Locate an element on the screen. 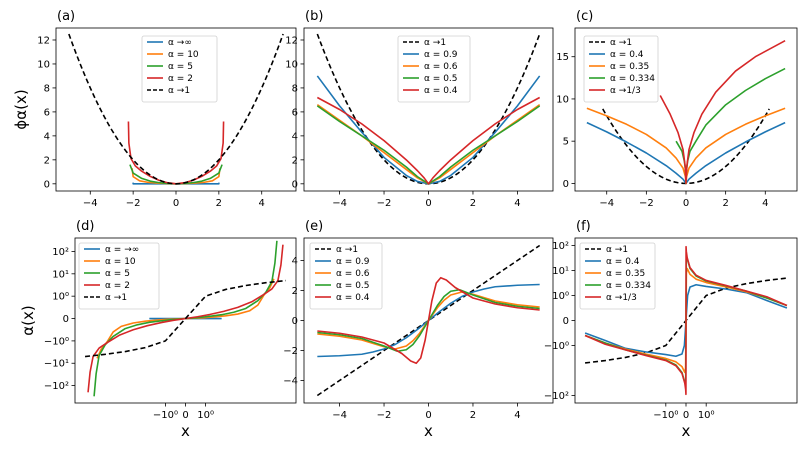  y-tick-label: −10¹ is located at coordinates (56, 364).